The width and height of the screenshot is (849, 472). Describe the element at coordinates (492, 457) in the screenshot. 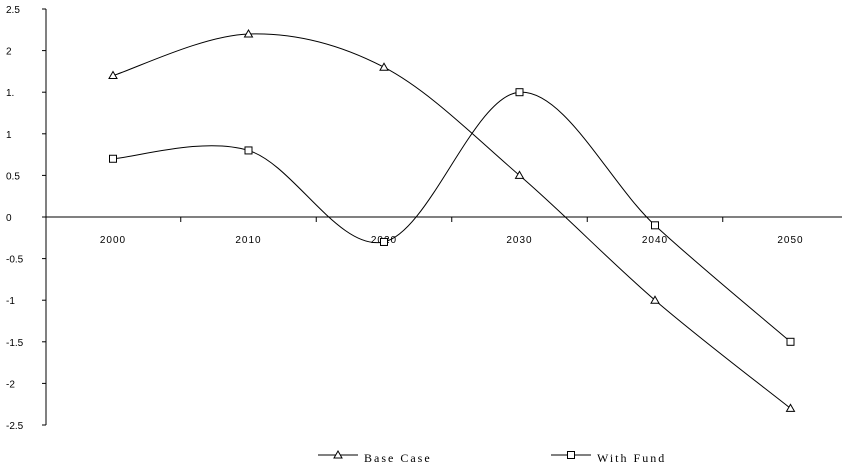

I see `legend: Base Case With Fund` at that location.